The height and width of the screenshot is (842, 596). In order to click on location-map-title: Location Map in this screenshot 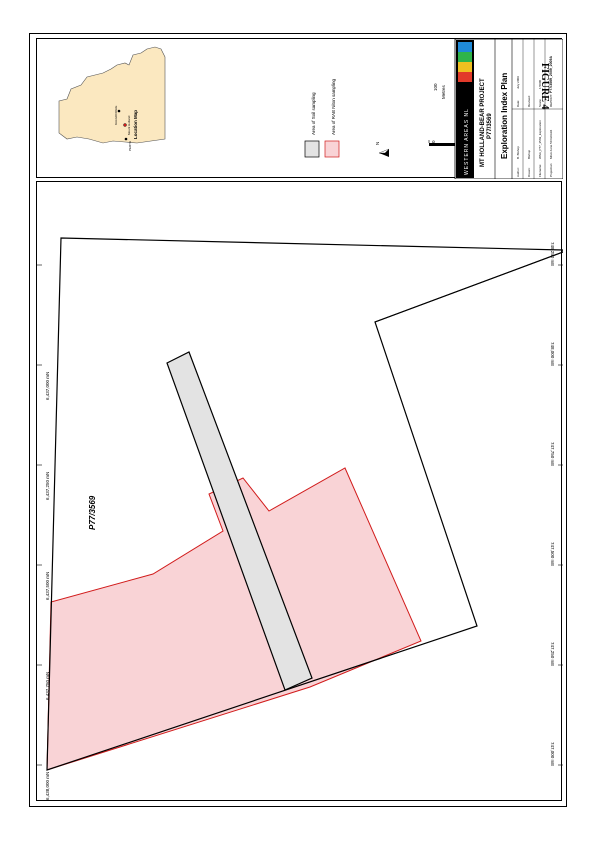, I will do `click(135, 124)`.